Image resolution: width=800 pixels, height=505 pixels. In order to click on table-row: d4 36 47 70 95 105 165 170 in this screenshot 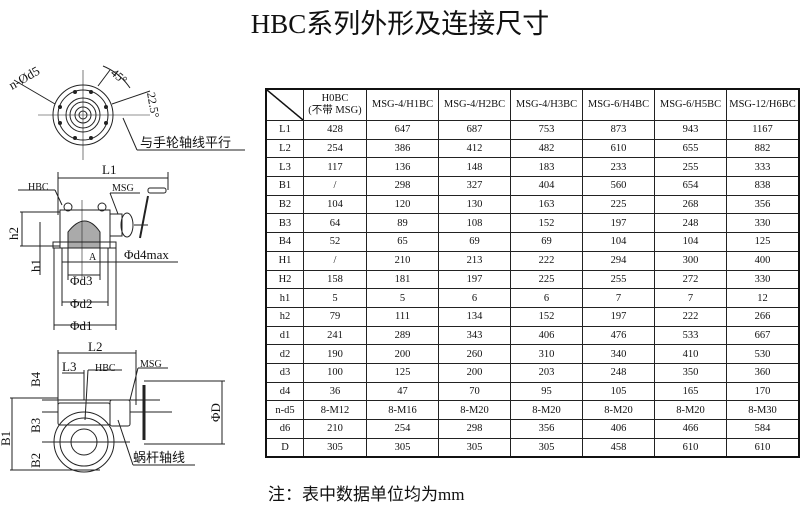, I will do `click(532, 391)`.